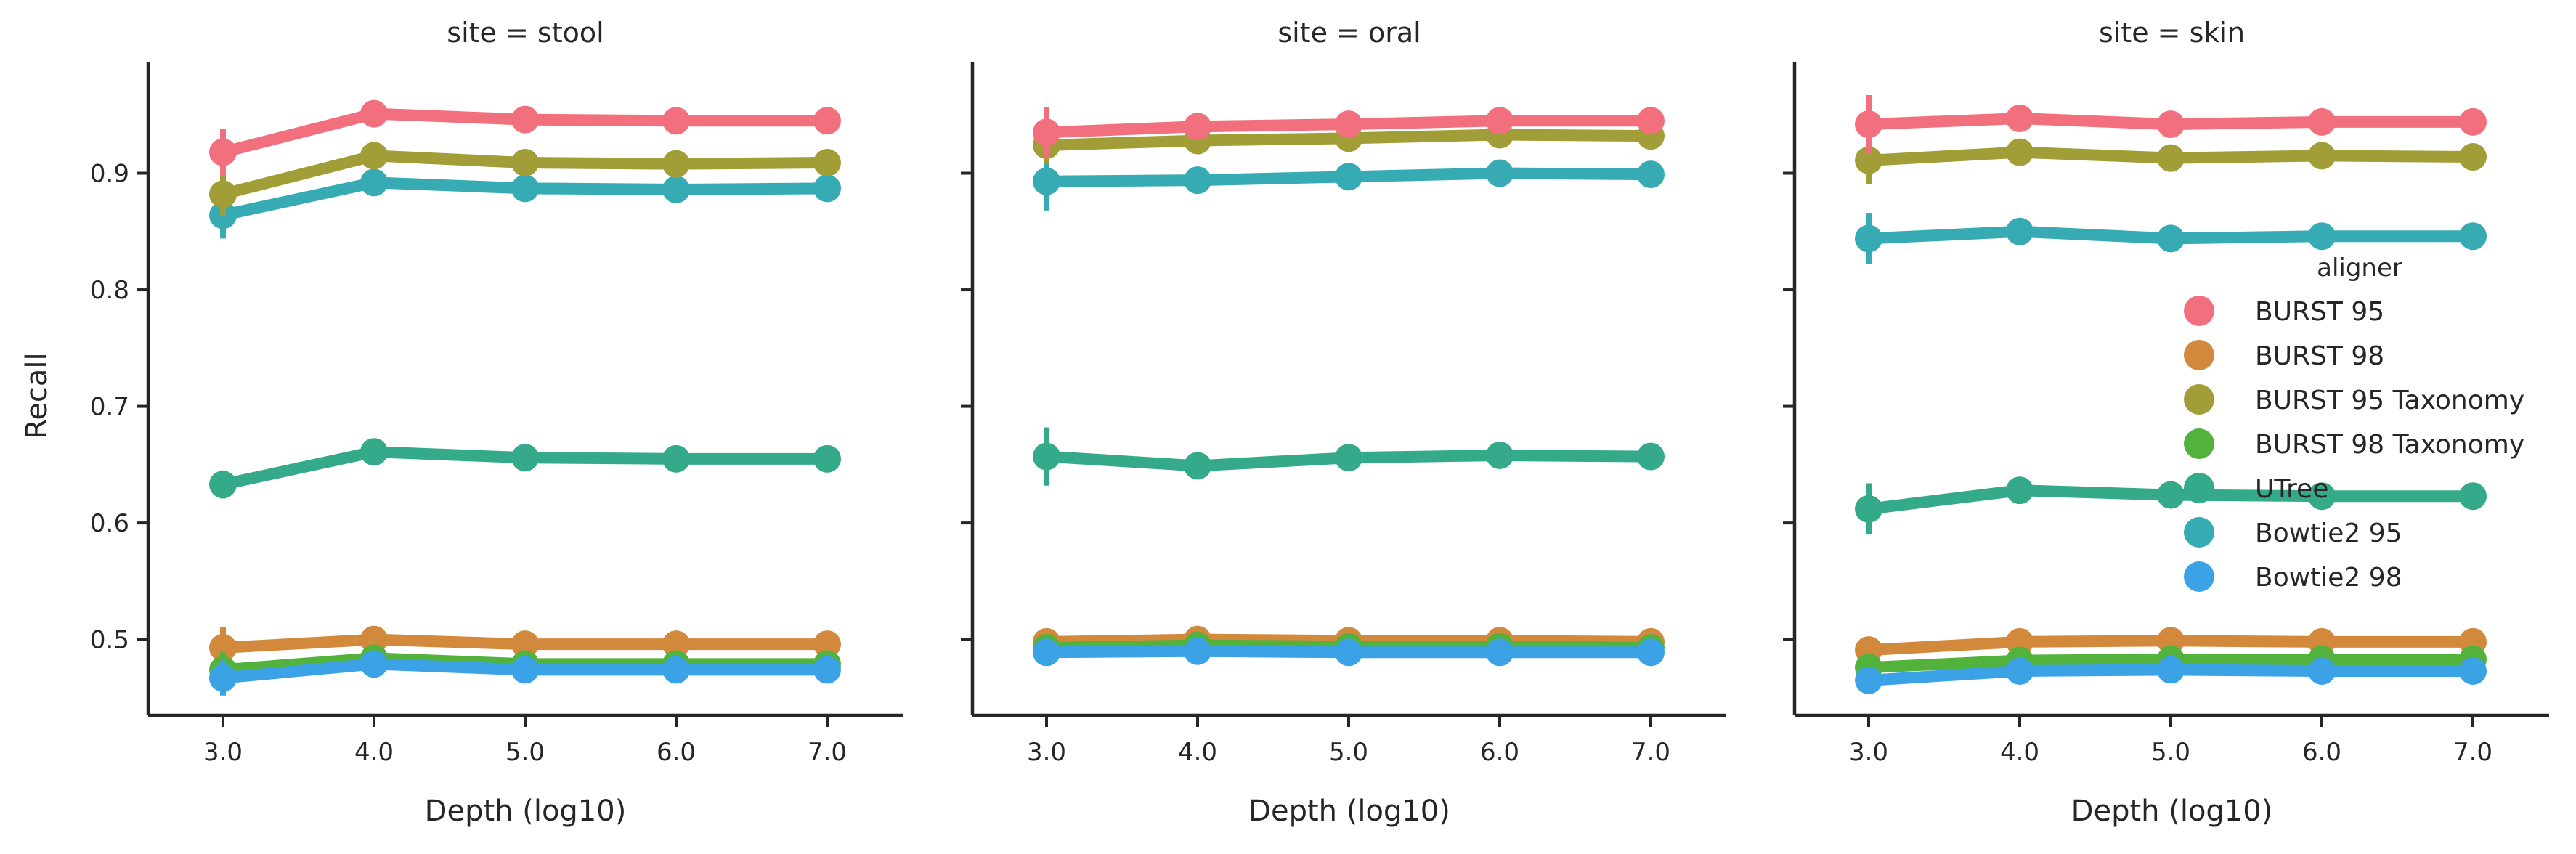 This screenshot has width=2576, height=854. I want to click on panel-title: site = oral, so click(1349, 33).